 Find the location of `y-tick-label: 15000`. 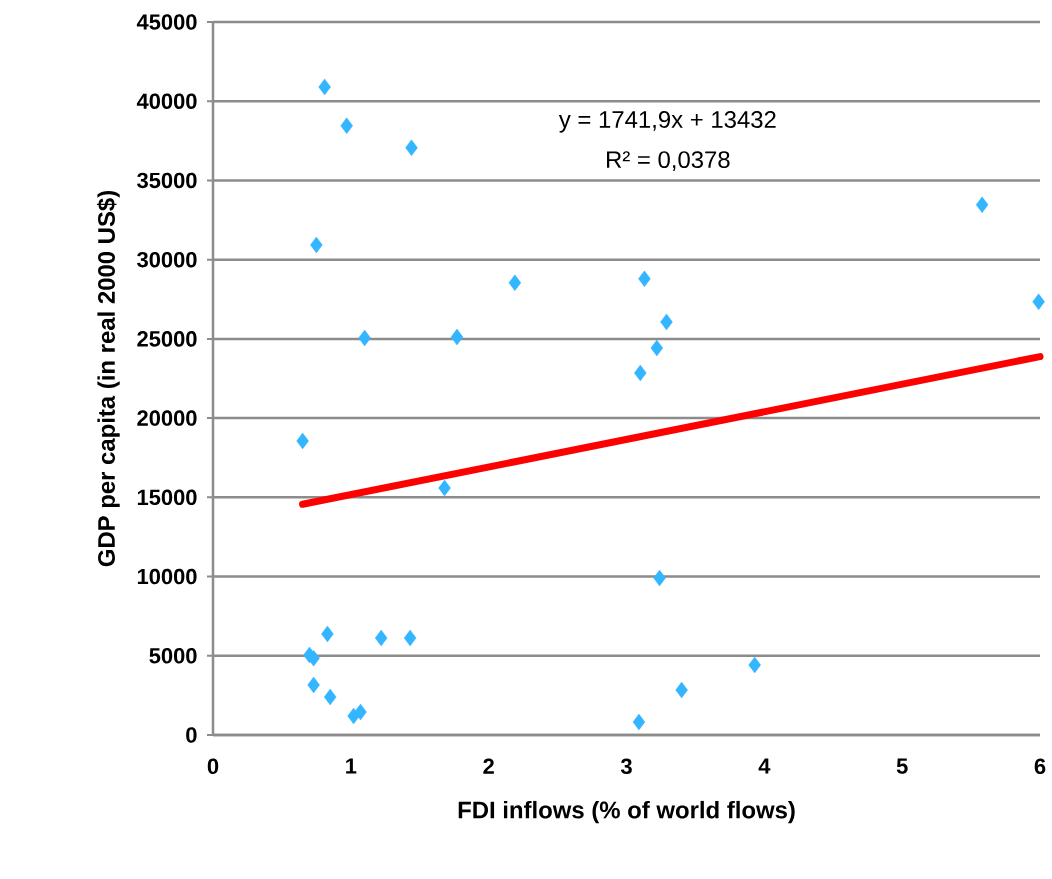

y-tick-label: 15000 is located at coordinates (167, 497).